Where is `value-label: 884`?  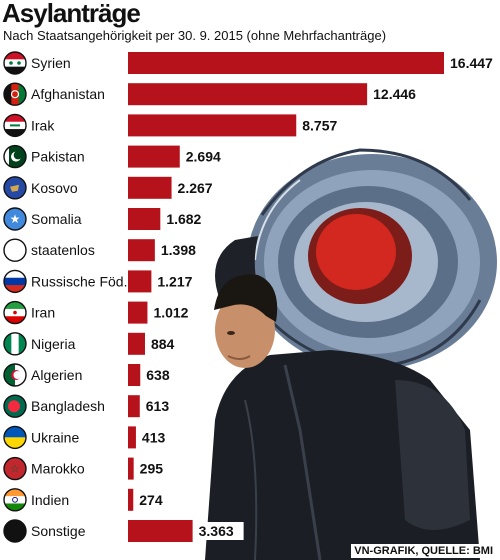
value-label: 884 is located at coordinates (163, 344).